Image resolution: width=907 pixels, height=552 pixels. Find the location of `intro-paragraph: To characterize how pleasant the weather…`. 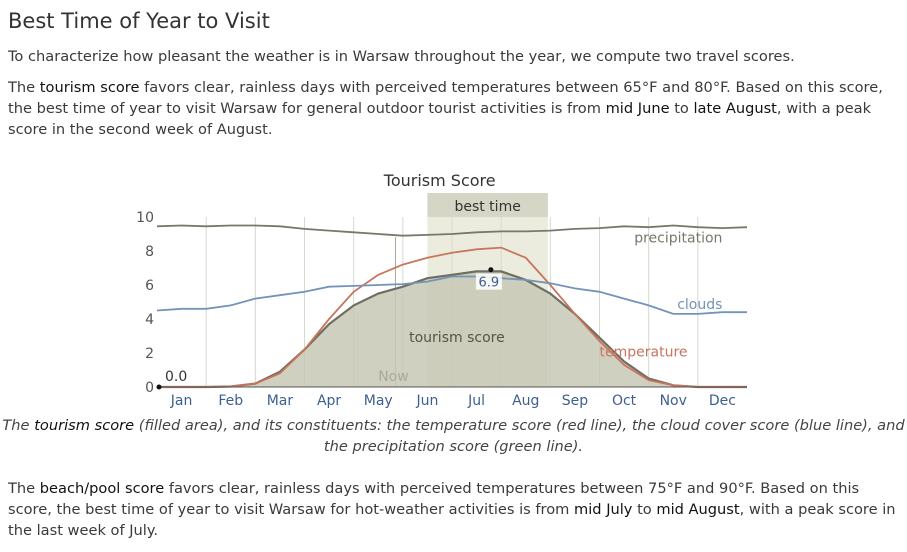

intro-paragraph: To characterize how pleasant the weather… is located at coordinates (401, 56).